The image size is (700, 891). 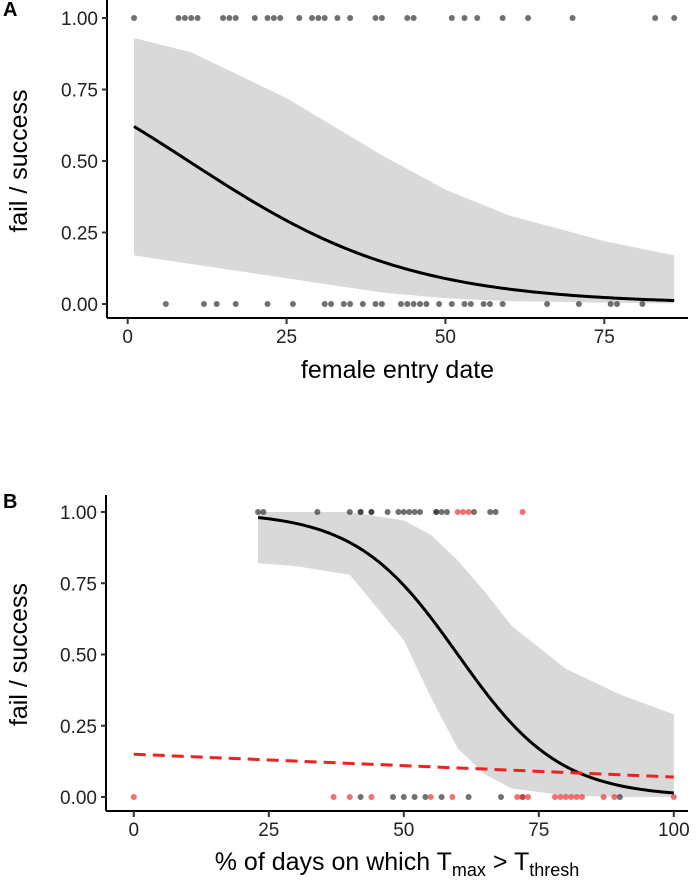 I want to click on x-tick-label: 50, so click(x=403, y=830).